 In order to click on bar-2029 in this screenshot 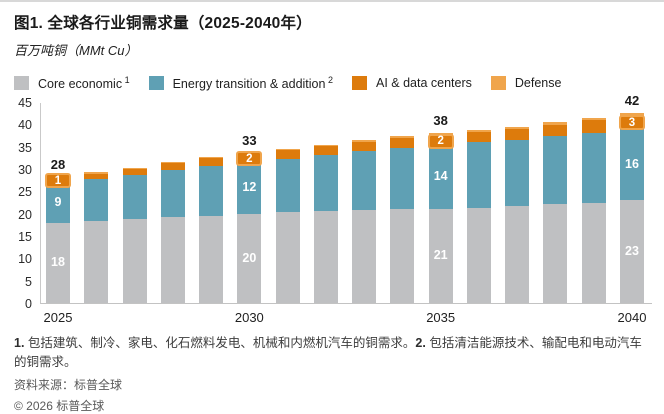, I will do `click(211, 203)`.